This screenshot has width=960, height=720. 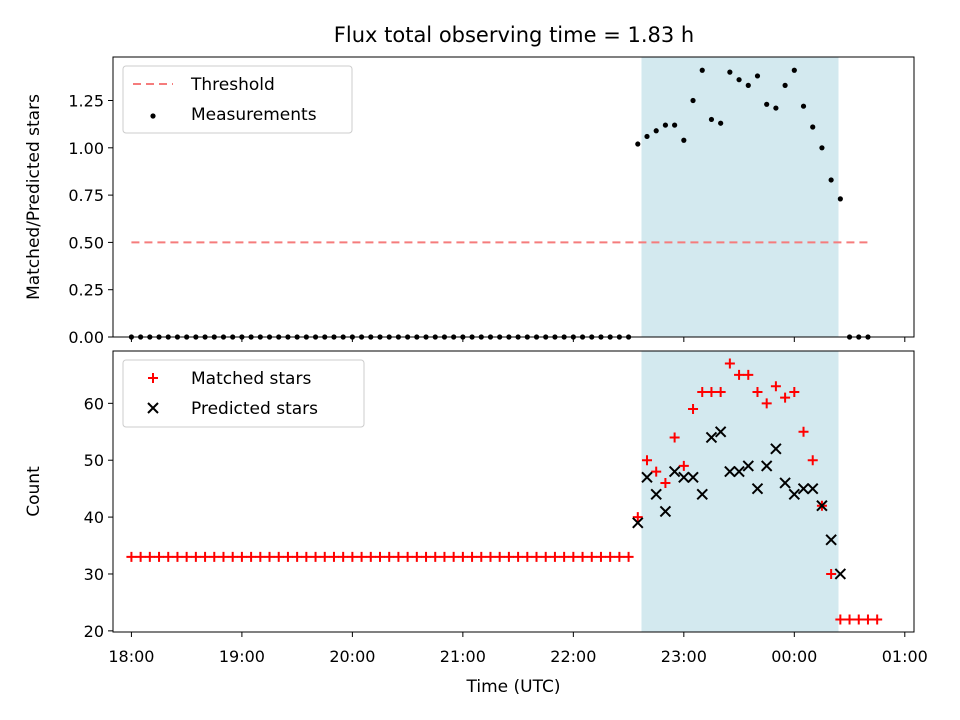 I want to click on y-tick-label: 20, so click(x=94, y=631).